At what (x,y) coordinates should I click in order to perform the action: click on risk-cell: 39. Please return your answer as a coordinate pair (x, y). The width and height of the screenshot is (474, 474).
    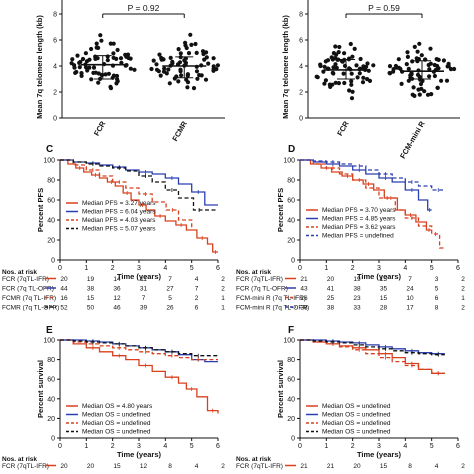
    Looking at the image, I should click on (144, 308).